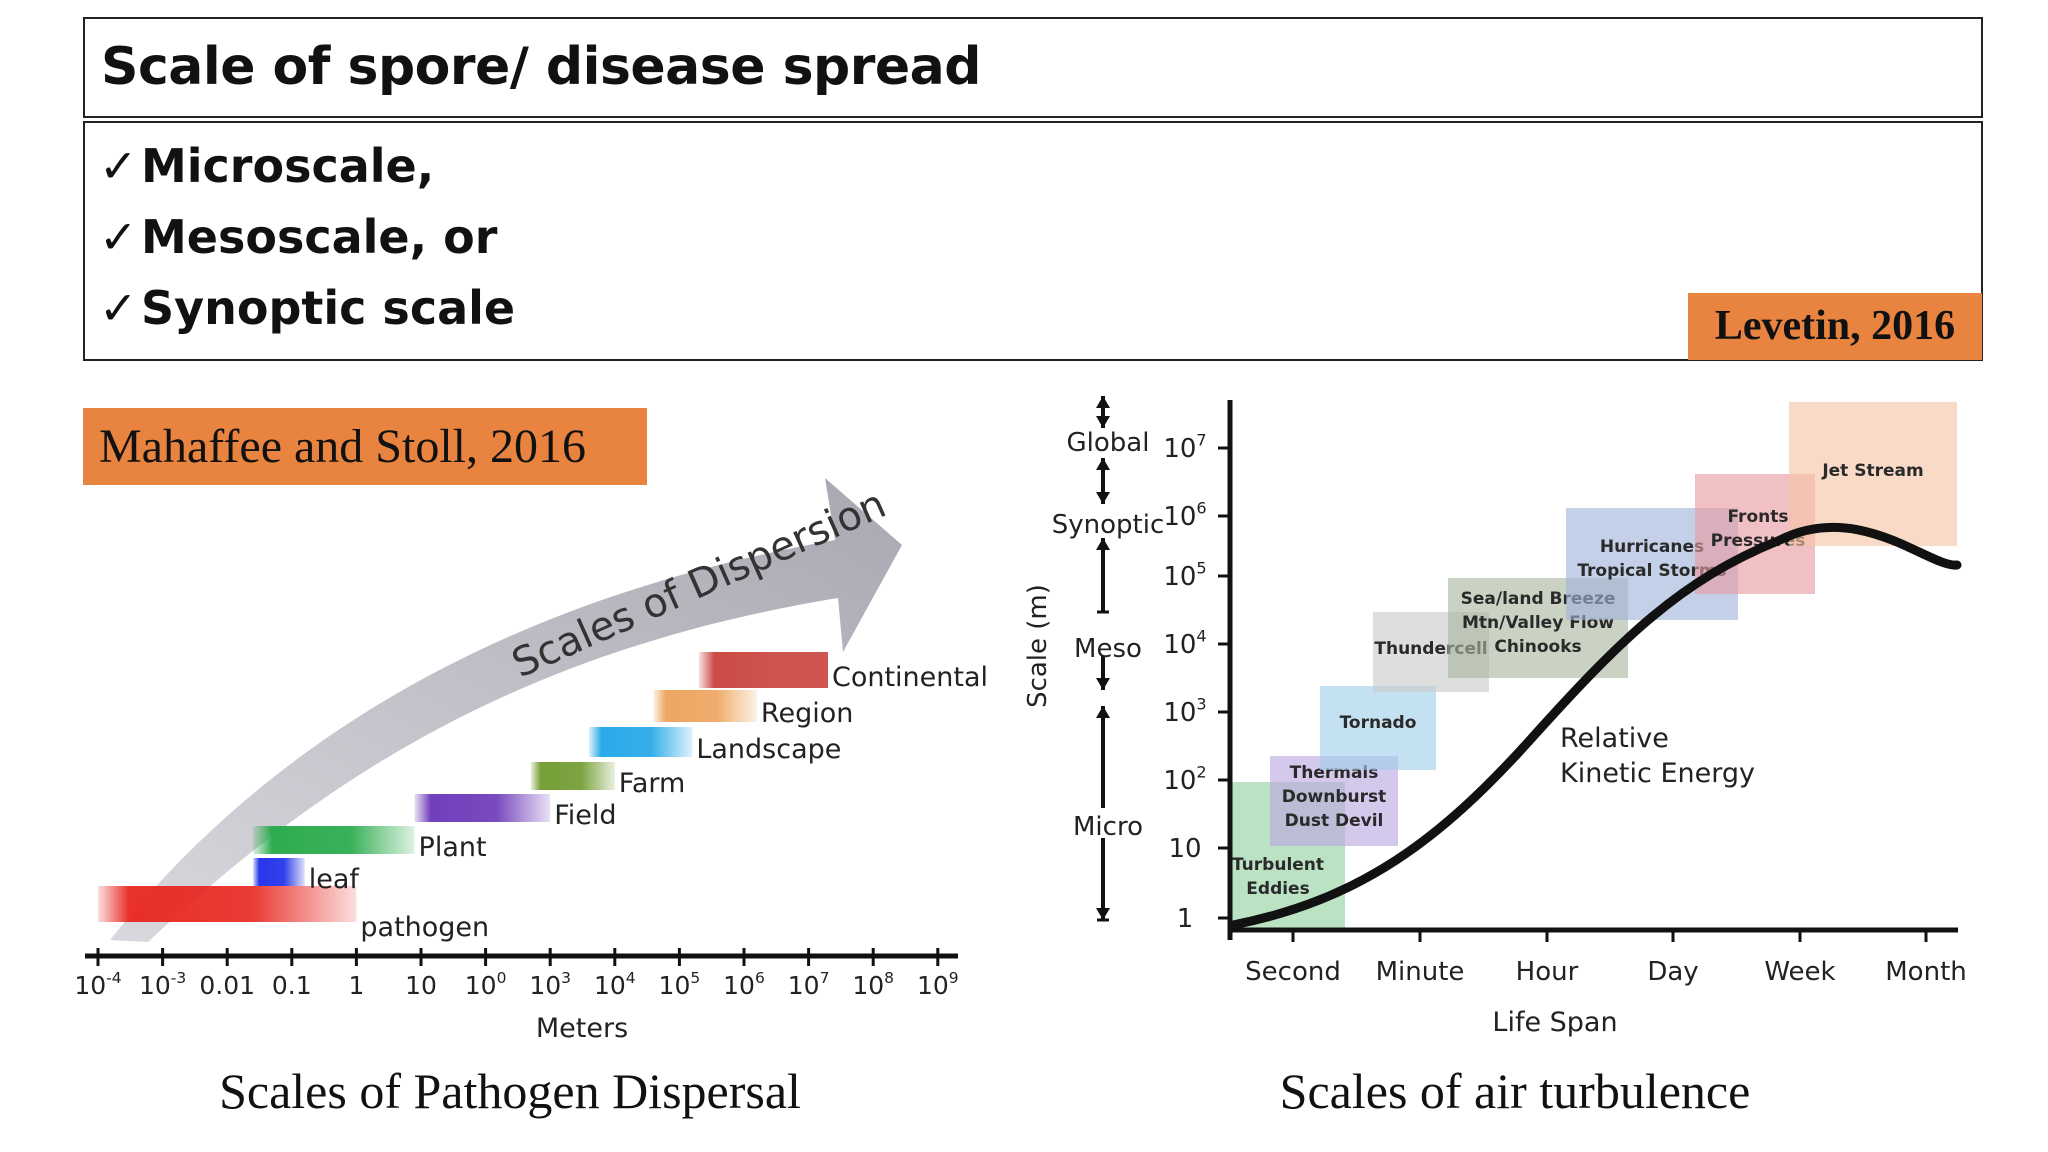 Image resolution: width=2048 pixels, height=1152 pixels. I want to click on bullet-item: ✓Microscale,, so click(266, 166).